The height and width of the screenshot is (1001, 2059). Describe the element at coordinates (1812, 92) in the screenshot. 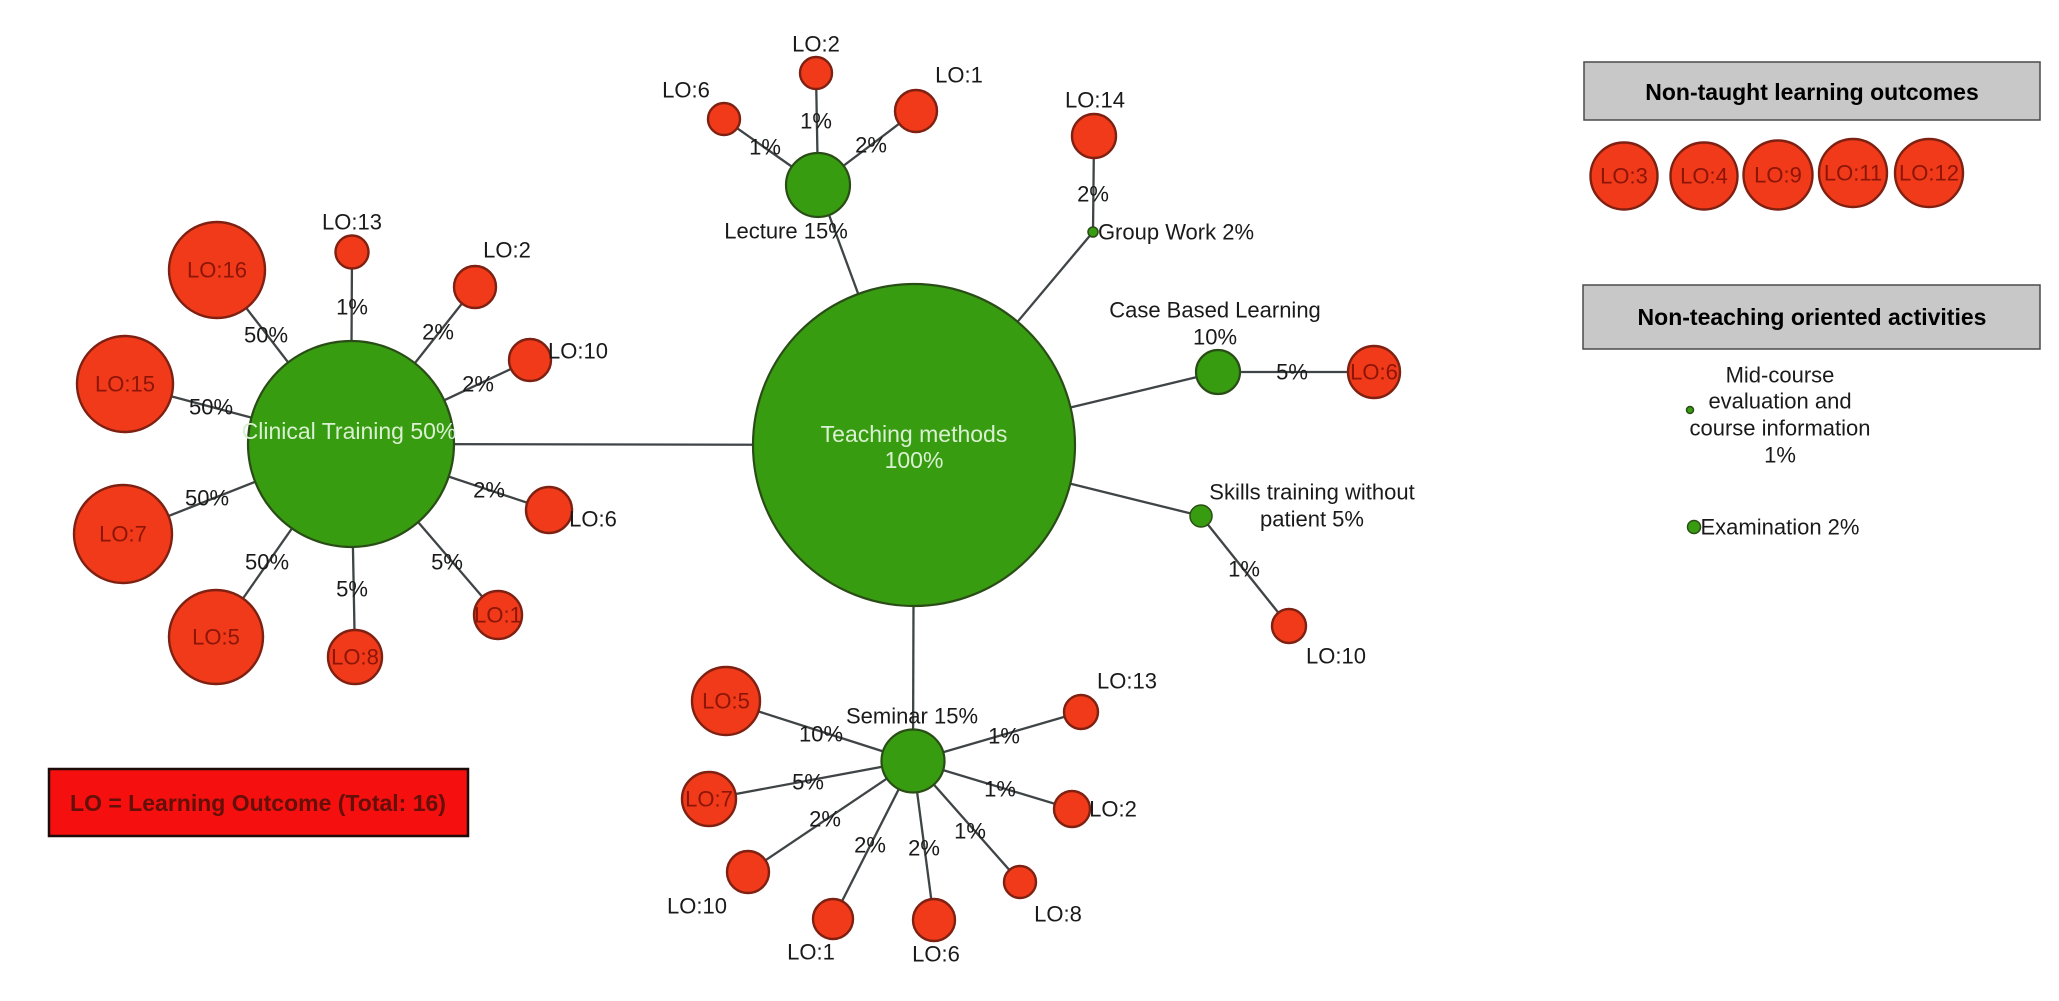

I see `svg-text: Non-taught learning outcomes` at that location.